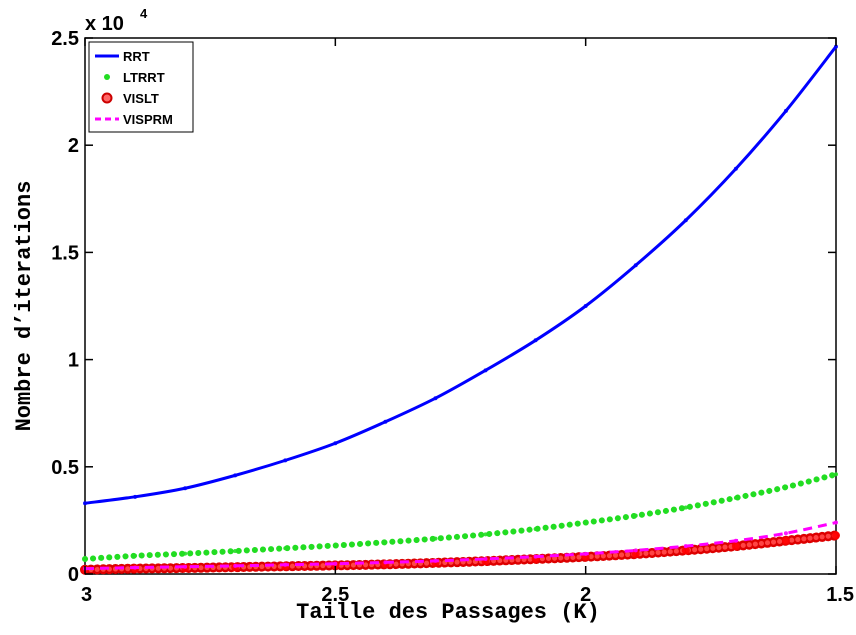 This screenshot has width=856, height=635. Describe the element at coordinates (840, 595) in the screenshot. I see `x-tick-label: 1.5` at that location.